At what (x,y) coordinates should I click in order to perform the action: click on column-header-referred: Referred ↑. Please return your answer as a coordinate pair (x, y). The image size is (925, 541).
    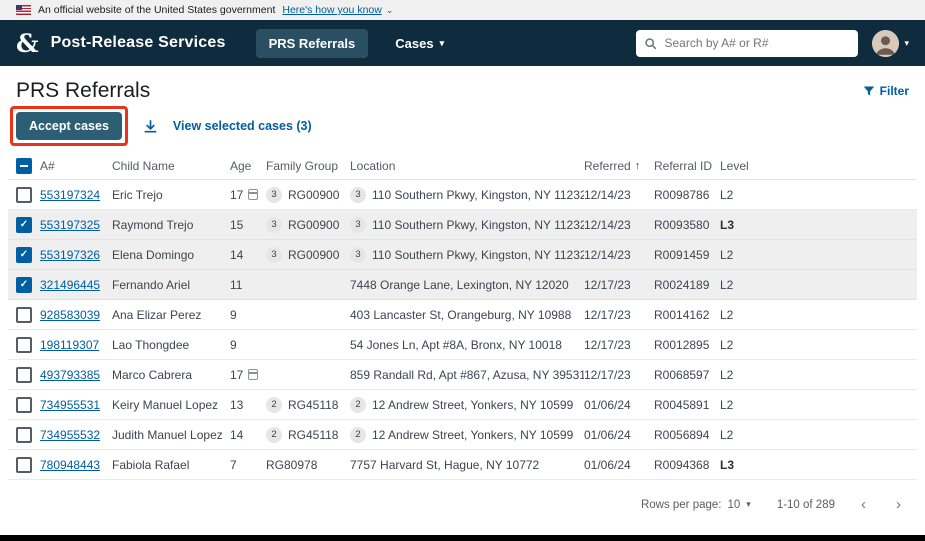
    Looking at the image, I should click on (612, 165).